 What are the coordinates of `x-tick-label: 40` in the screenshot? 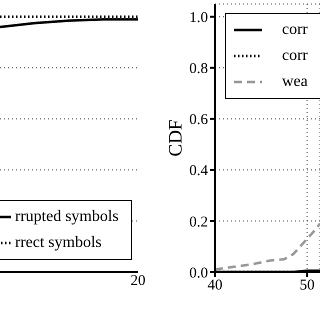 It's located at (215, 286).